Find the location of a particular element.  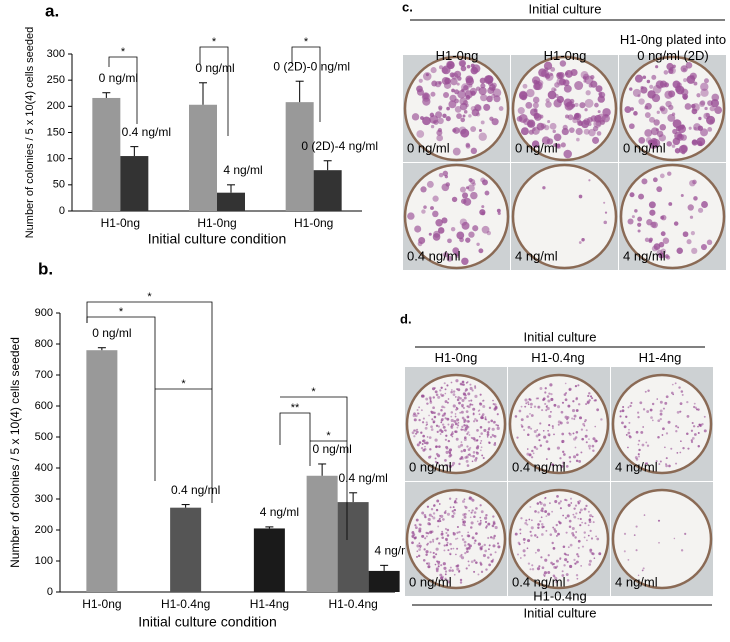

significance-star: * is located at coordinates (313, 392).